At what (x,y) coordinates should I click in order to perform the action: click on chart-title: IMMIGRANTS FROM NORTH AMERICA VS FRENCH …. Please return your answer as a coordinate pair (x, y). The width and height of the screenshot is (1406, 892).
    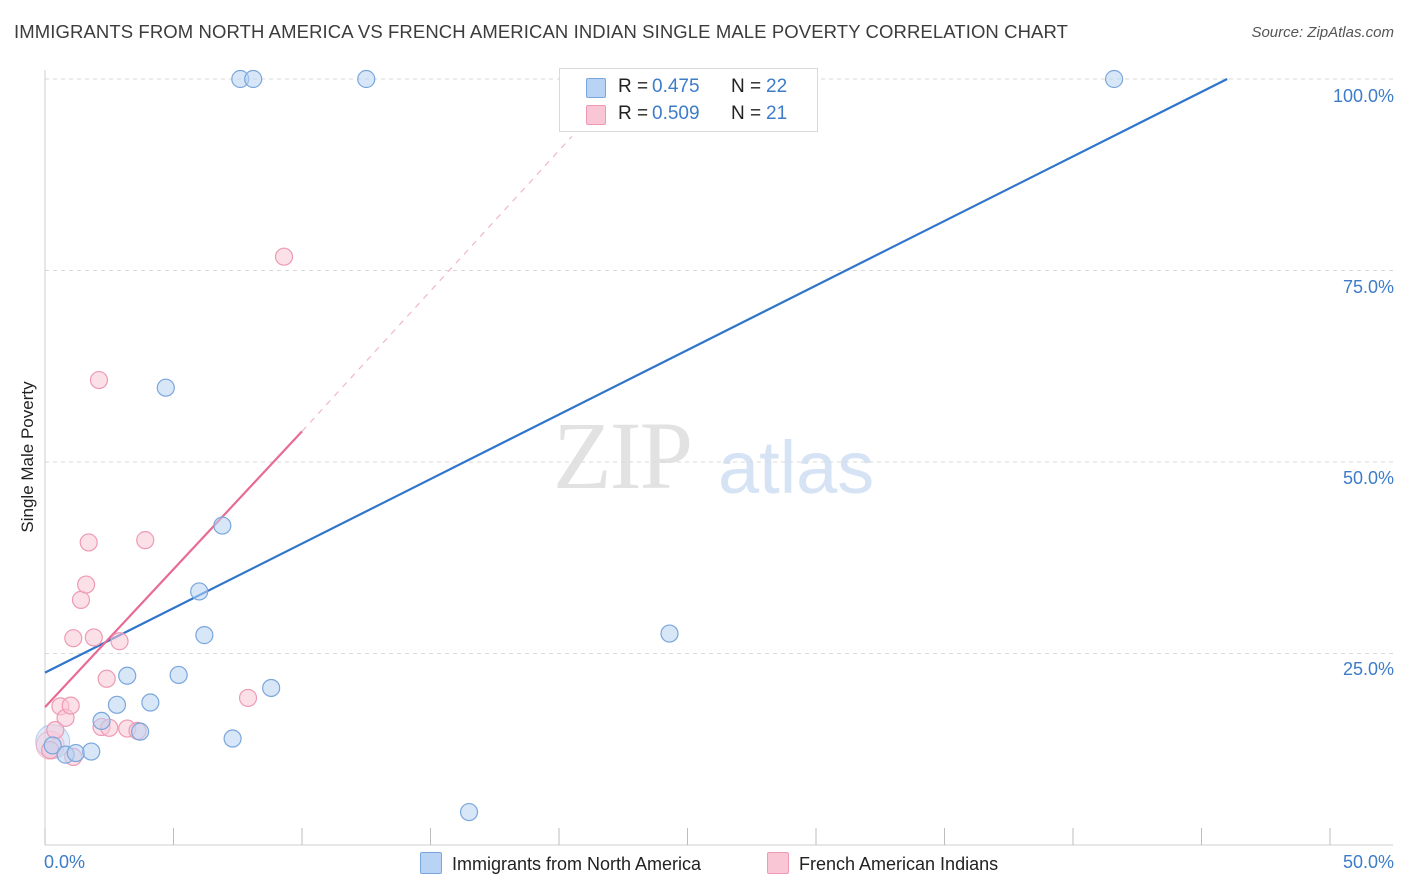
    Looking at the image, I should click on (541, 31).